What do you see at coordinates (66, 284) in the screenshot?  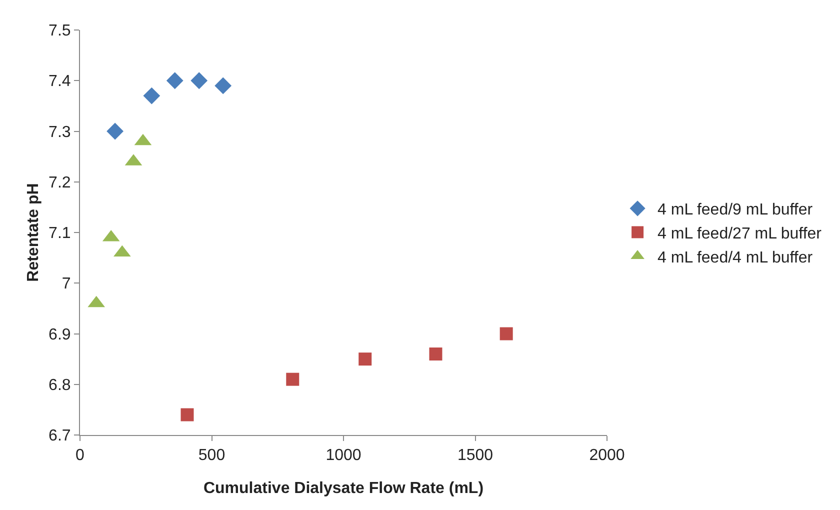 I see `y-tick-label: 7` at bounding box center [66, 284].